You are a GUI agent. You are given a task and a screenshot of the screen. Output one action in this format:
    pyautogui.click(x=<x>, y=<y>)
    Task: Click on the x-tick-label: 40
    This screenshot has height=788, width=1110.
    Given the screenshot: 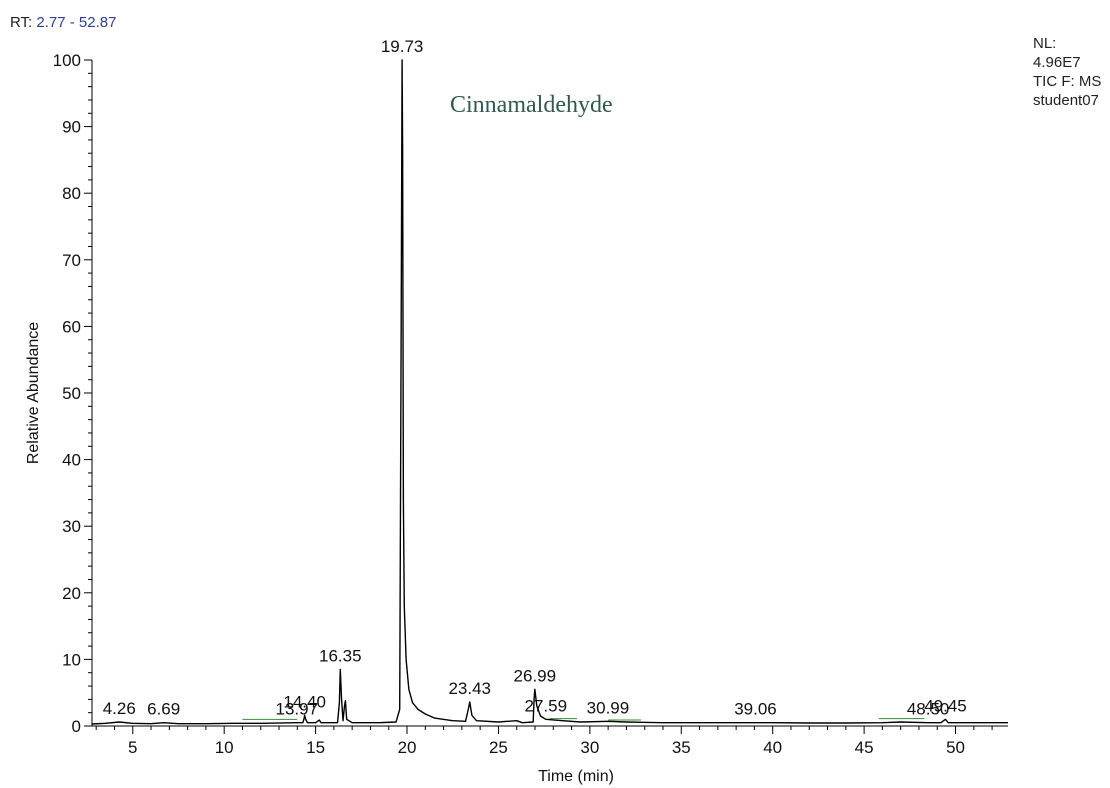 What is the action you would take?
    pyautogui.click(x=772, y=747)
    